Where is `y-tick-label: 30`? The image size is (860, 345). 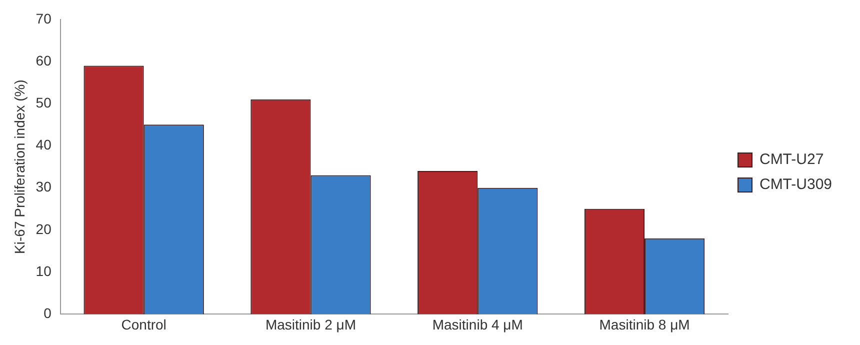
y-tick-label: 30 is located at coordinates (44, 186).